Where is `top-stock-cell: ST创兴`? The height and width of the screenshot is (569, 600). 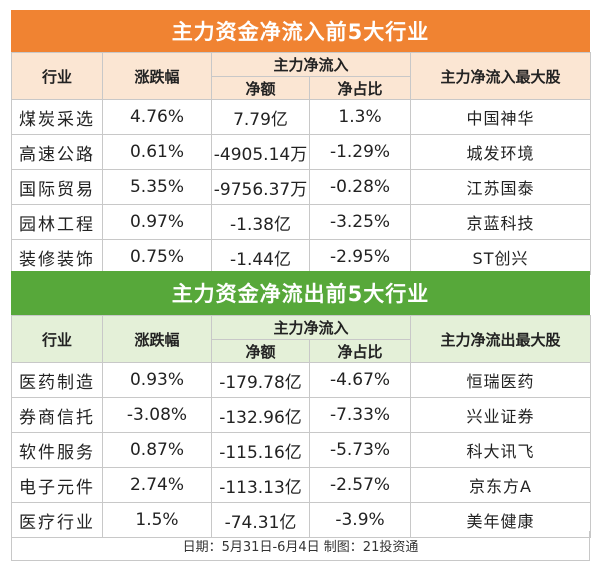 top-stock-cell: ST创兴 is located at coordinates (501, 257).